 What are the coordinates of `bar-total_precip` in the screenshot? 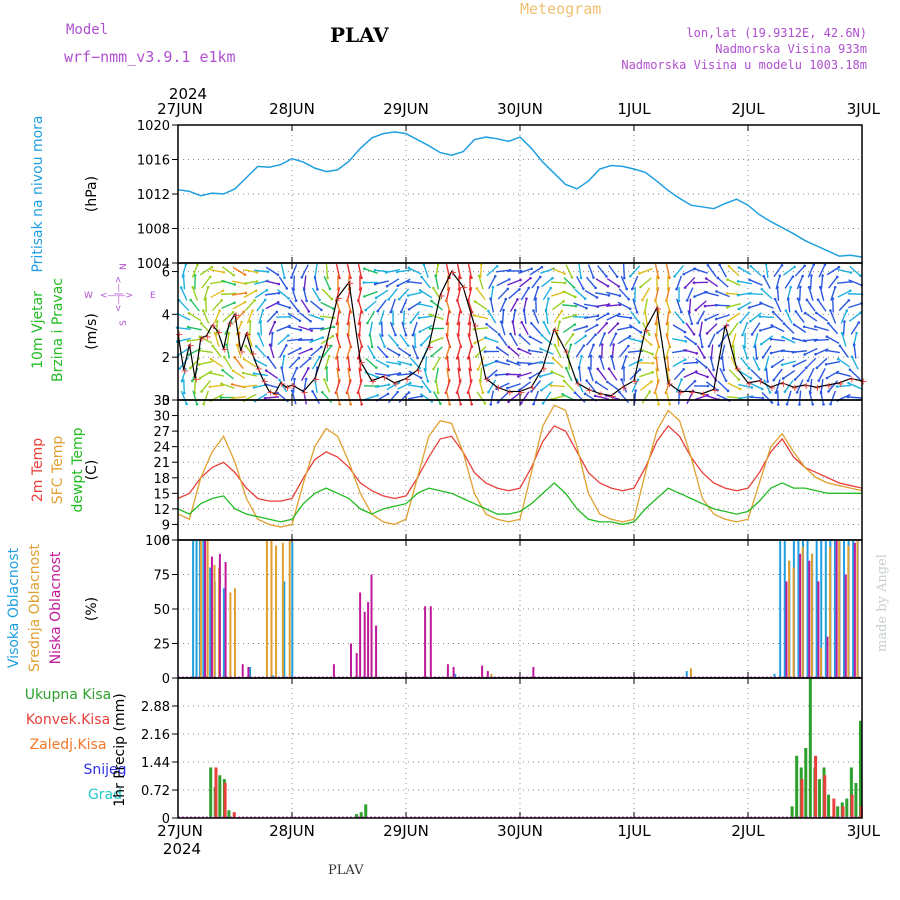 It's located at (229, 814).